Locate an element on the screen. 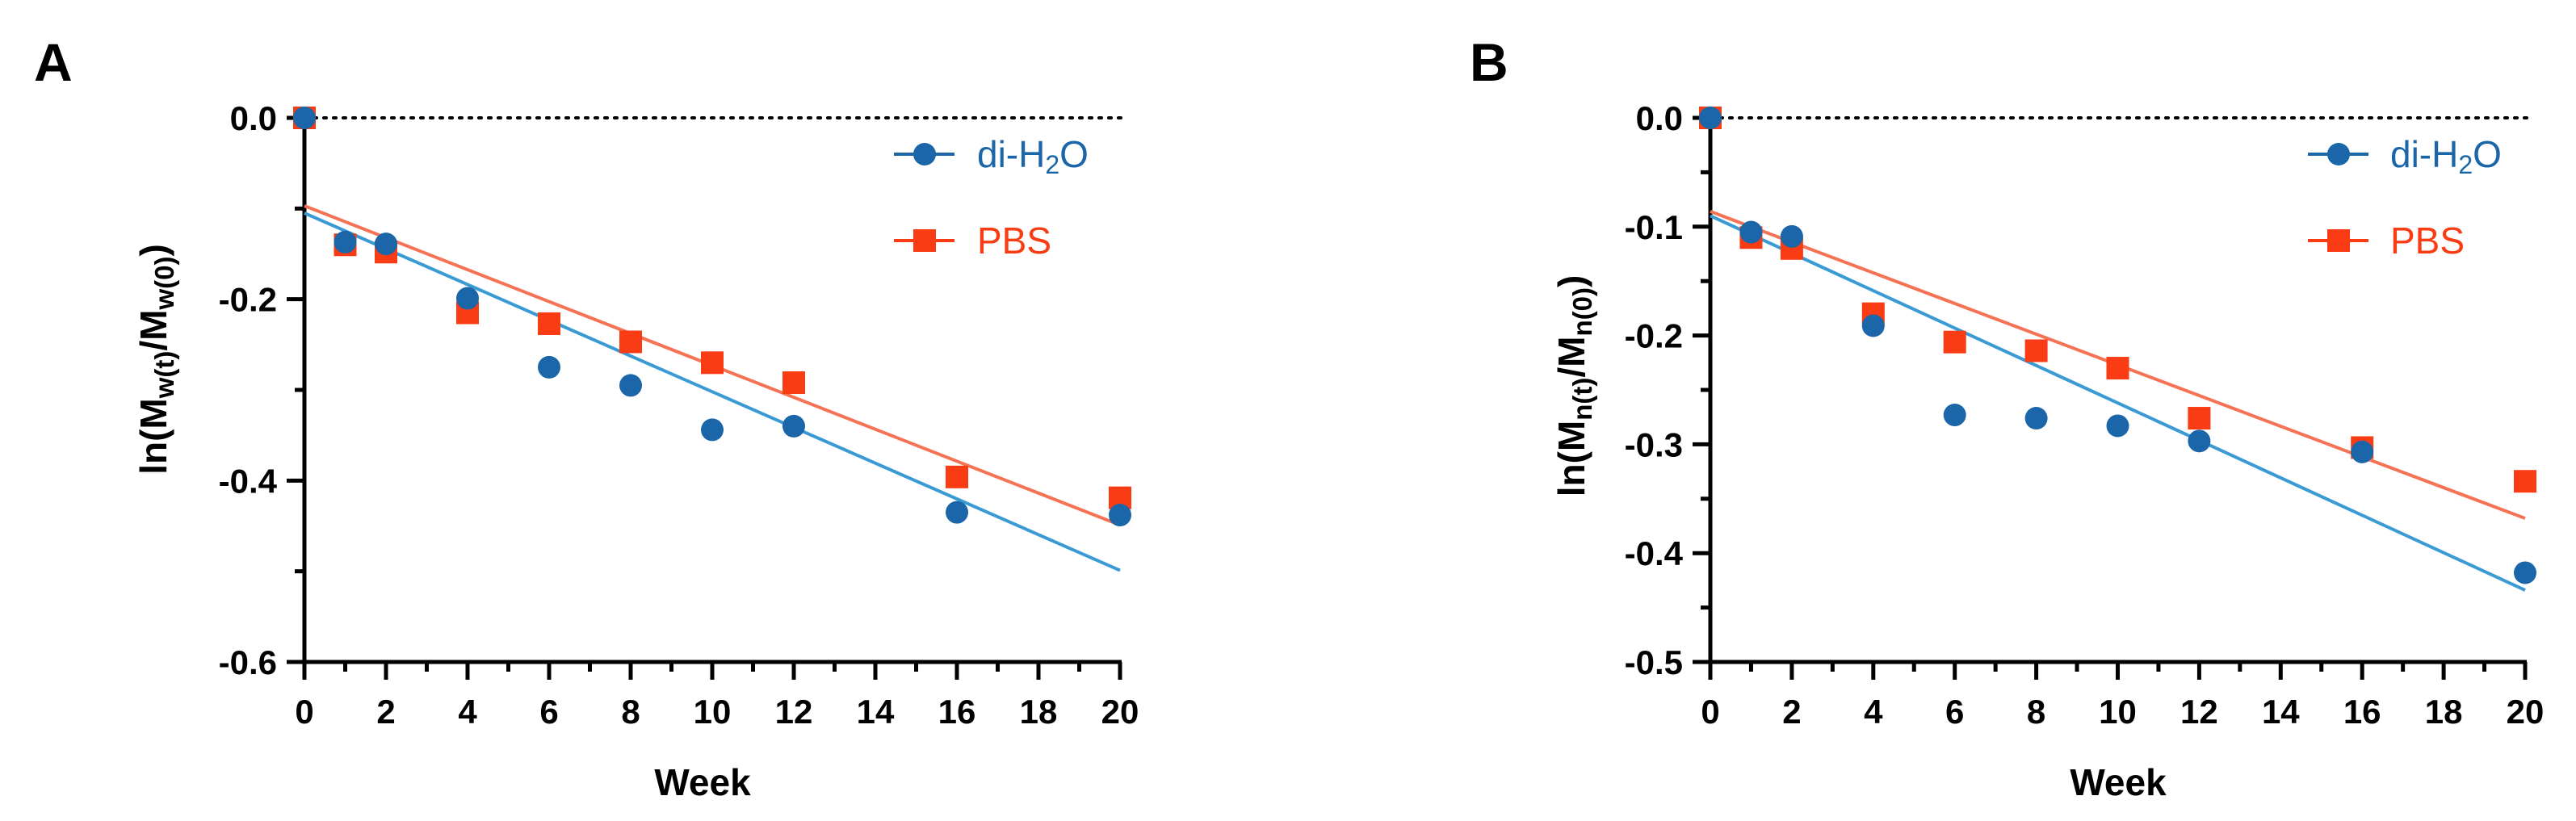 This screenshot has height=821, width=2576. x-axis-title-a: Week is located at coordinates (702, 782).